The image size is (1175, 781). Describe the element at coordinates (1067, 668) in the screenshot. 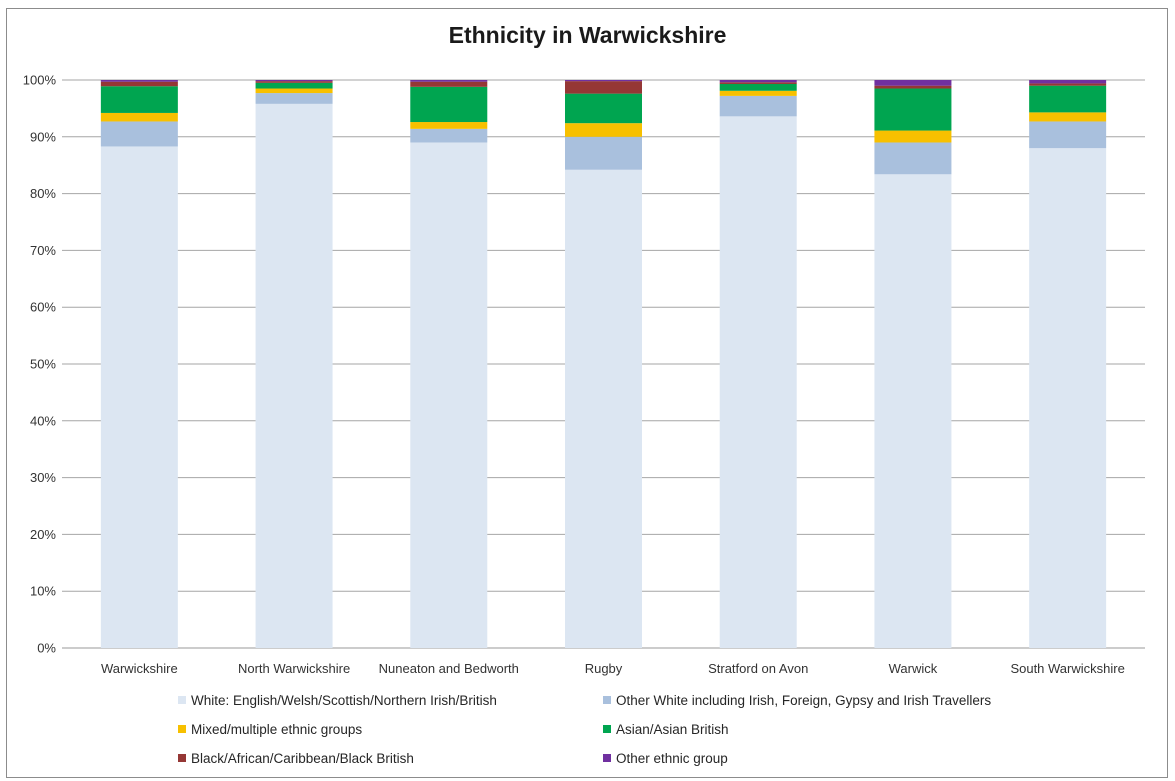

I see `x-tick-label: South Warwickshire` at that location.